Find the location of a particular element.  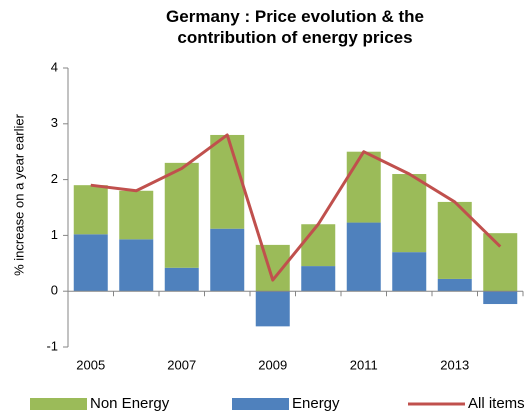

x-tick-label: 2011 is located at coordinates (364, 364).